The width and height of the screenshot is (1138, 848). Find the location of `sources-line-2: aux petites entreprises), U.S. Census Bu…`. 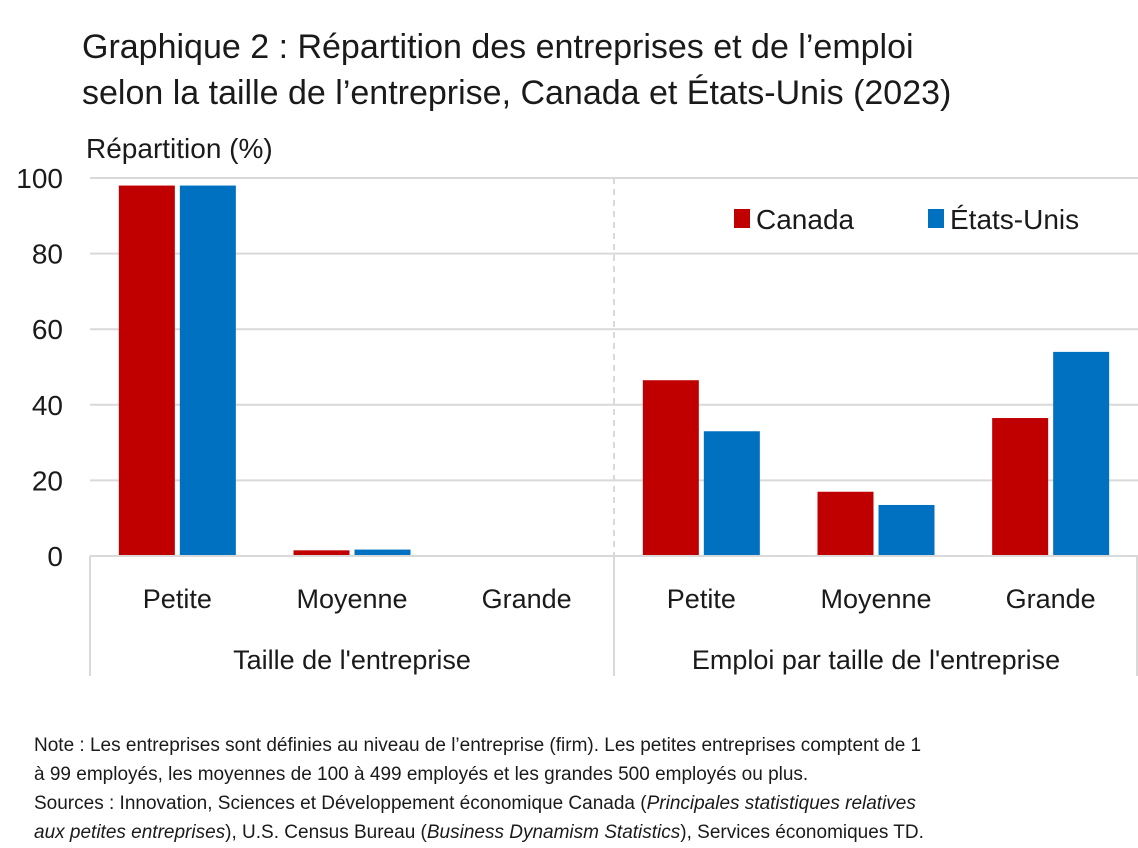

sources-line-2: aux petites entreprises), U.S. Census Bu… is located at coordinates (579, 832).